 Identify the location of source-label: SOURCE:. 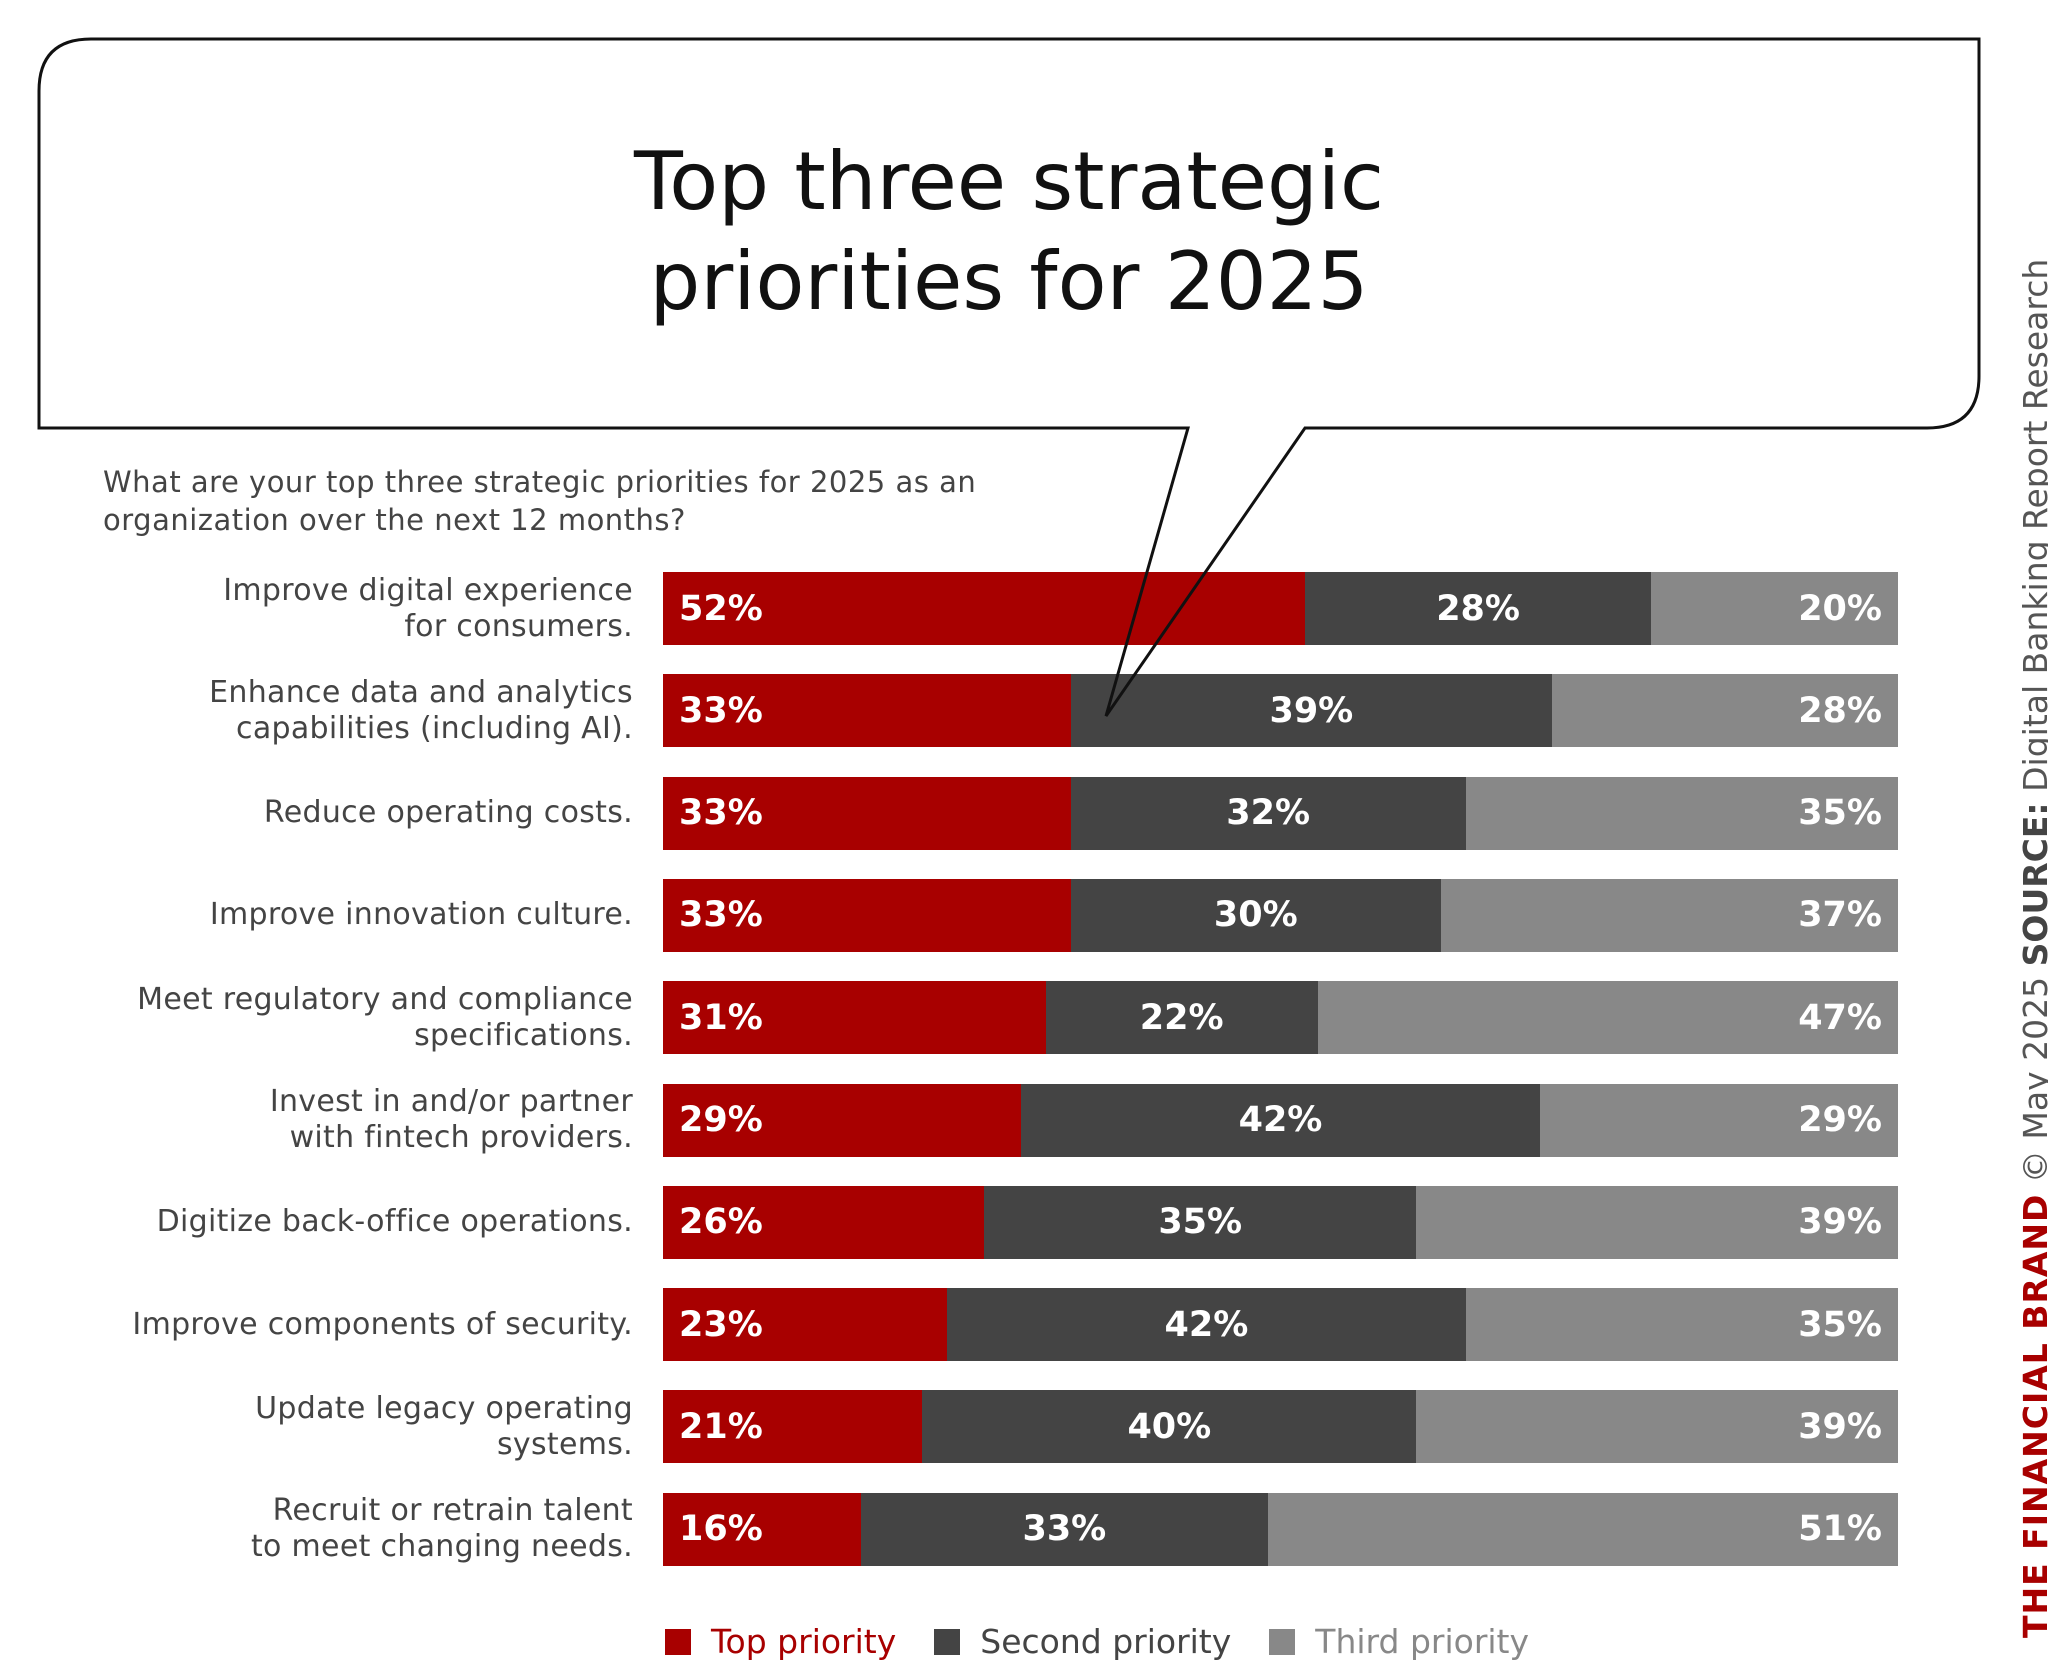
(2032, 884).